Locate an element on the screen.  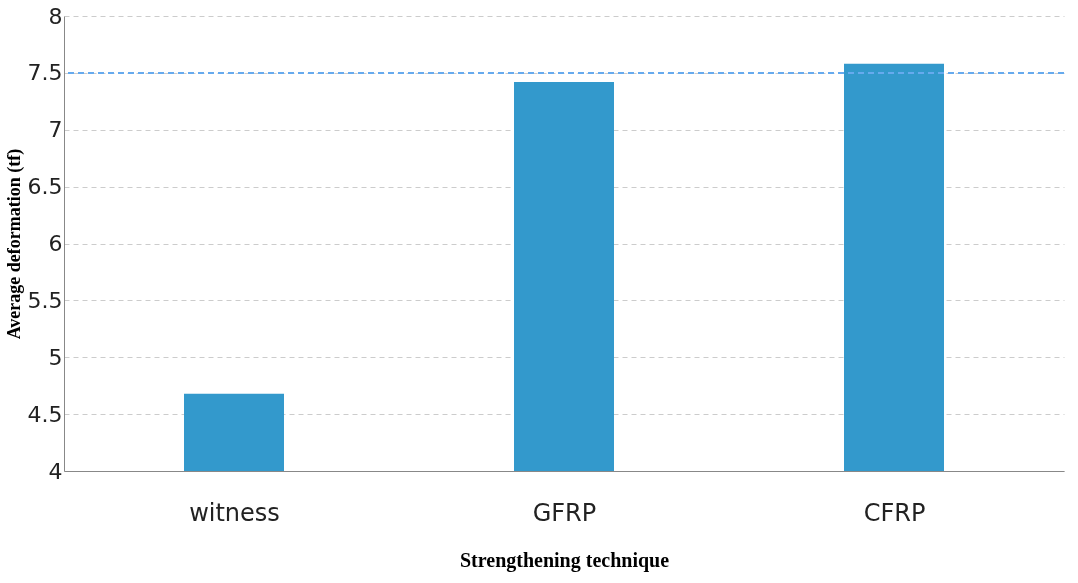
y-tick-label: 6.5 is located at coordinates (45, 187).